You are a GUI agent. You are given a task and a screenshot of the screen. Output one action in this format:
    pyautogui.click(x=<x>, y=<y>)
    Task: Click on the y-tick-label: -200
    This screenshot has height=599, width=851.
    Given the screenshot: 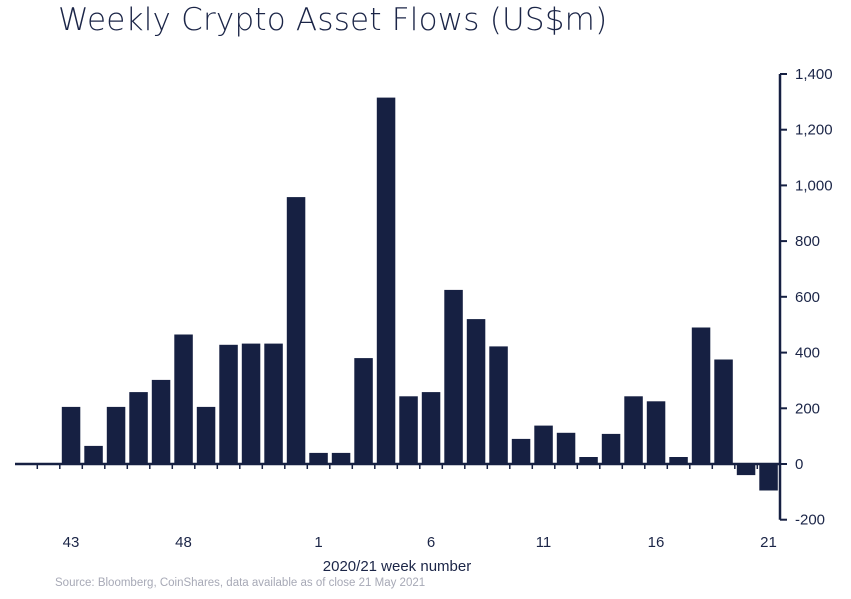 What is the action you would take?
    pyautogui.click(x=810, y=520)
    